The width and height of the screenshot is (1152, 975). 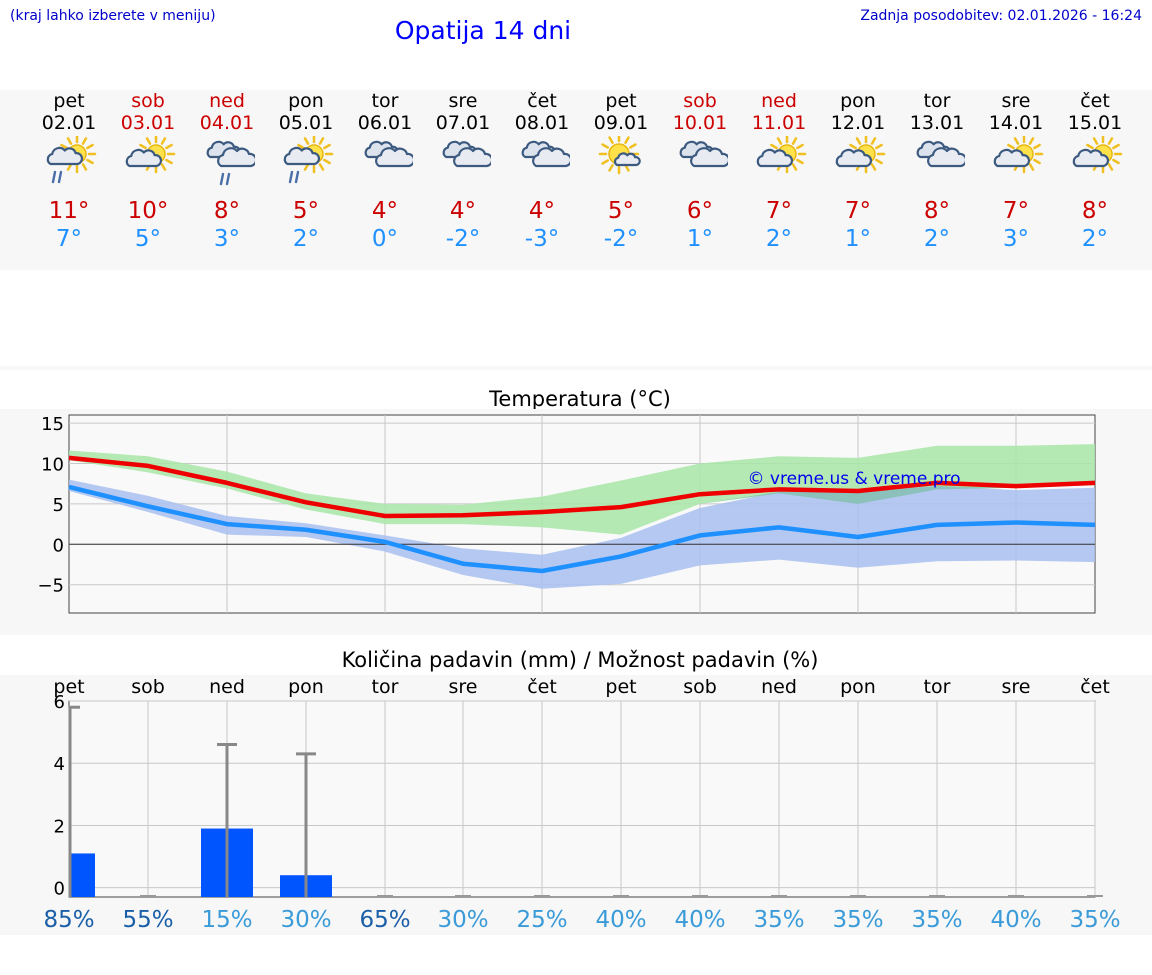 What do you see at coordinates (858, 123) in the screenshot?
I see `day-date: 12.01` at bounding box center [858, 123].